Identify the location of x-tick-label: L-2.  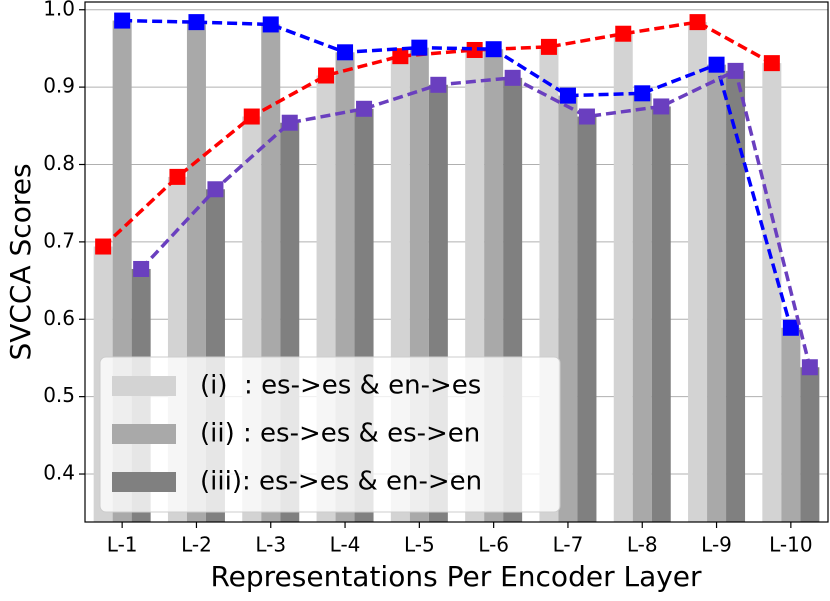
(196, 545).